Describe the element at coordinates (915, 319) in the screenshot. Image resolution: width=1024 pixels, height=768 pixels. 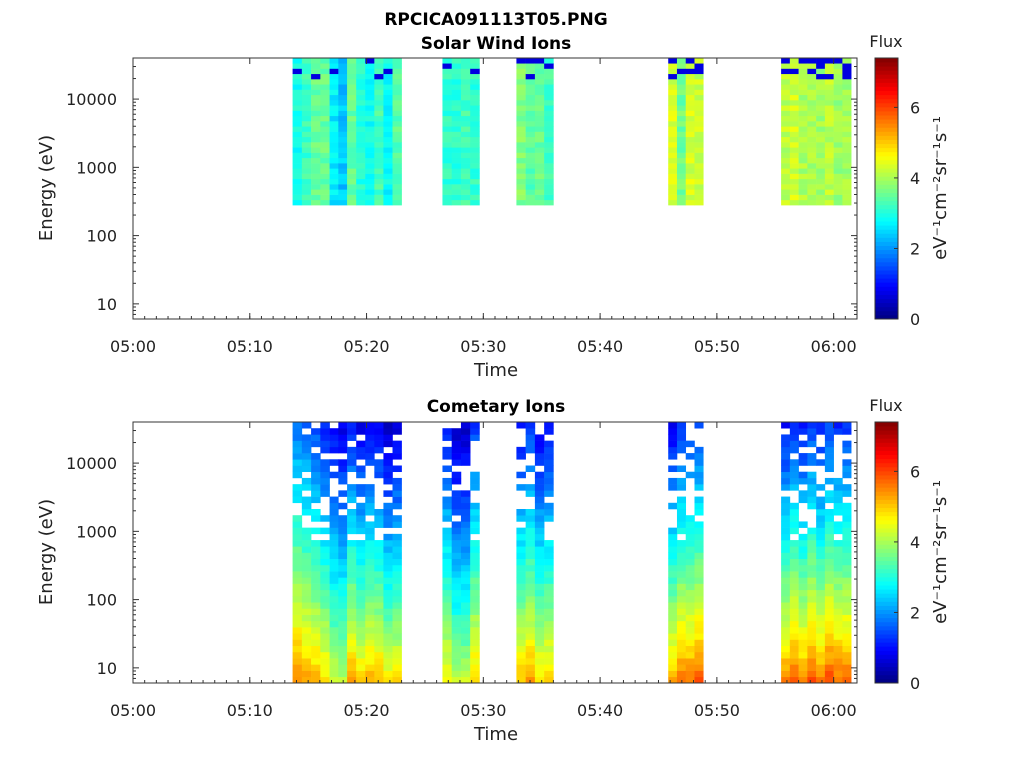
I see `colorbar-tick-label: 0` at that location.